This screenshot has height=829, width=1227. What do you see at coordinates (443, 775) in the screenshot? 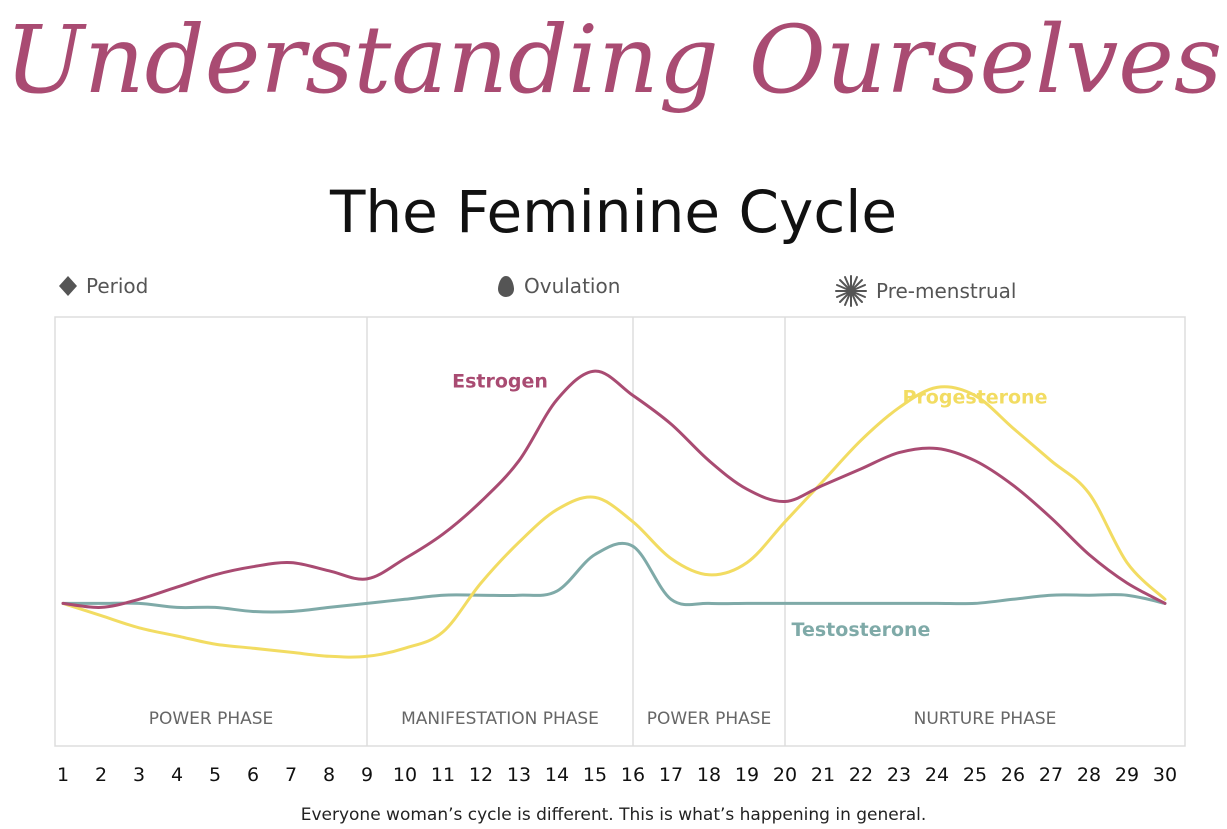
I see `x-tick-label: 11` at bounding box center [443, 775].